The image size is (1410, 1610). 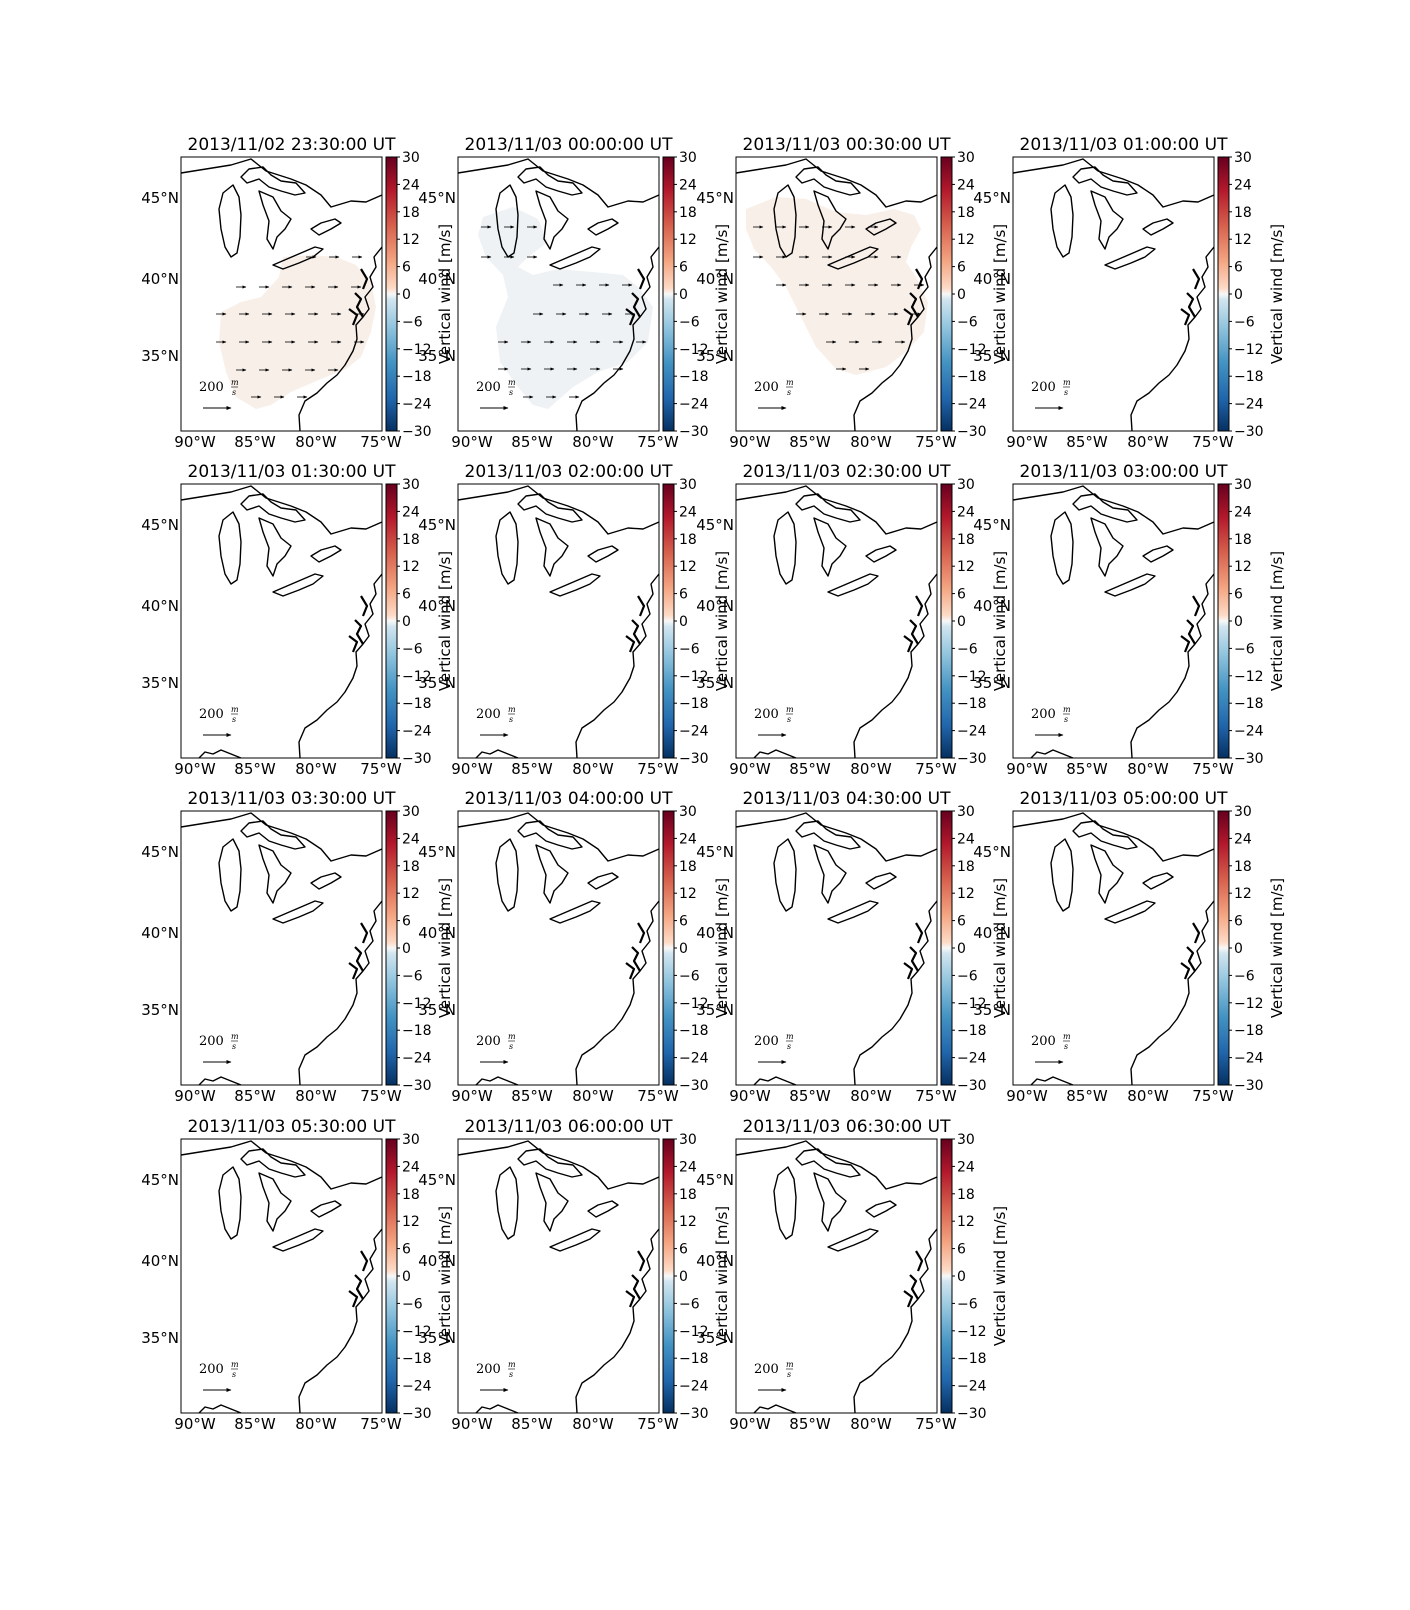 What do you see at coordinates (847, 472) in the screenshot?
I see `panel-title: 2013/11/03 02:30:00 UT` at bounding box center [847, 472].